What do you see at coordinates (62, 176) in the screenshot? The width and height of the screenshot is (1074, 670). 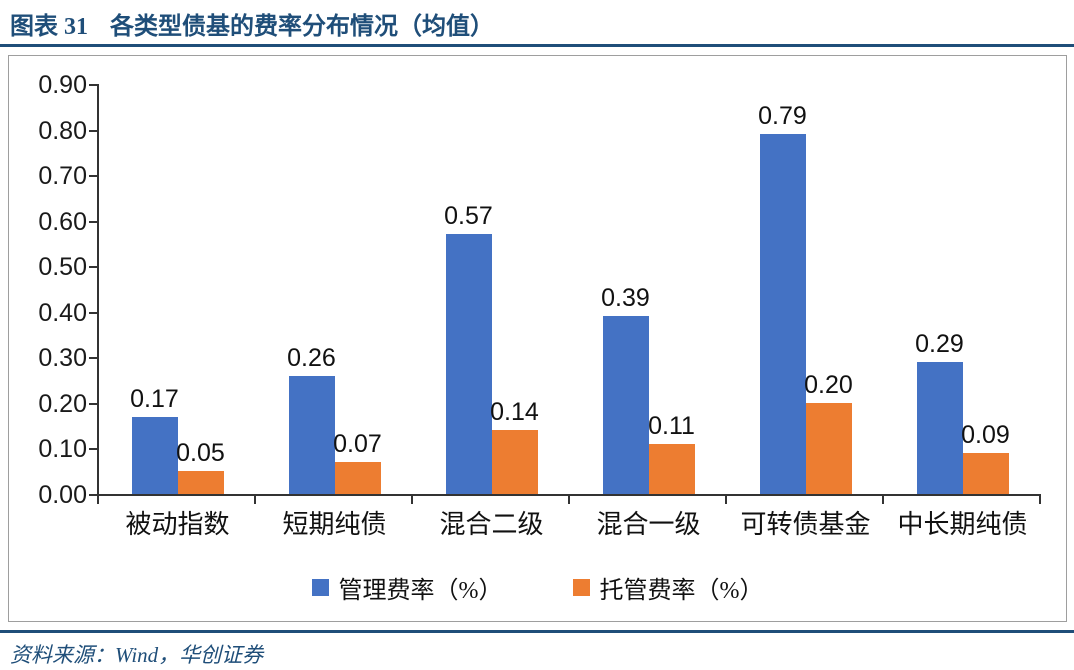 I see `y-axis-label: 0.70` at bounding box center [62, 176].